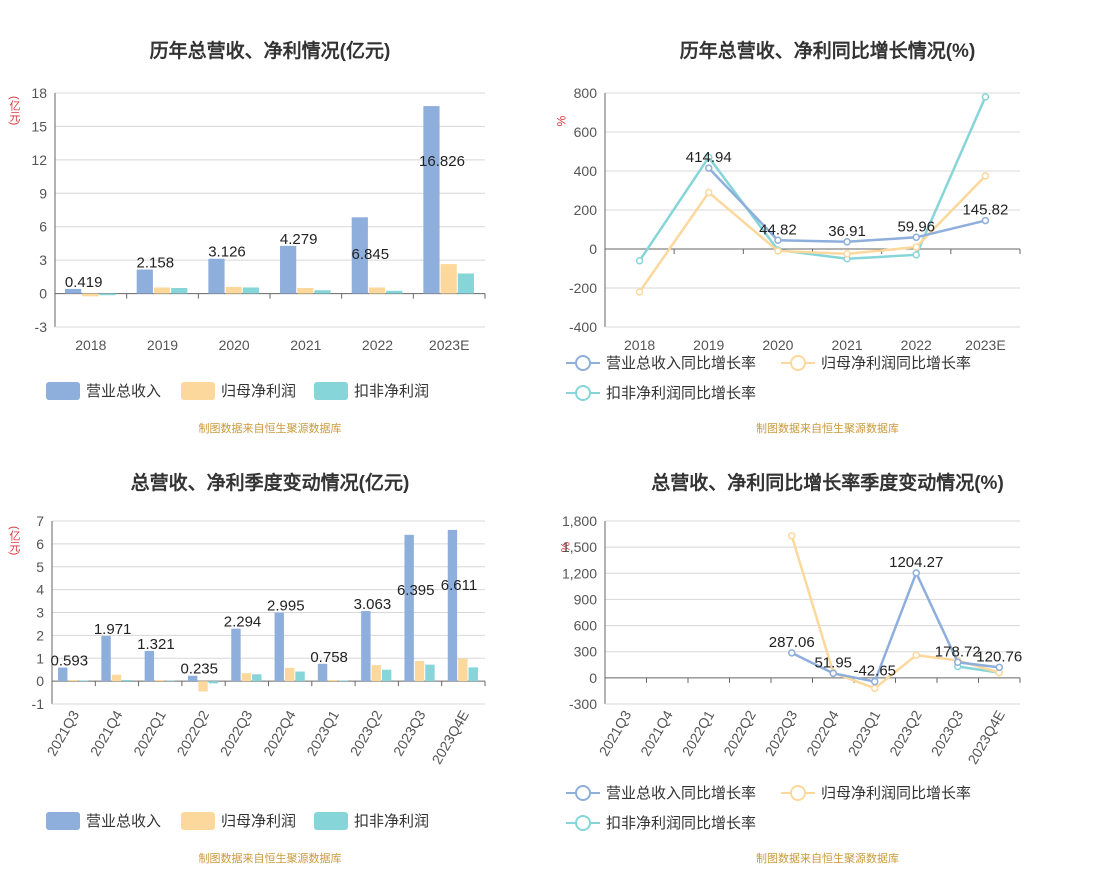  I want to click on data-label: 0.593, so click(70, 661).